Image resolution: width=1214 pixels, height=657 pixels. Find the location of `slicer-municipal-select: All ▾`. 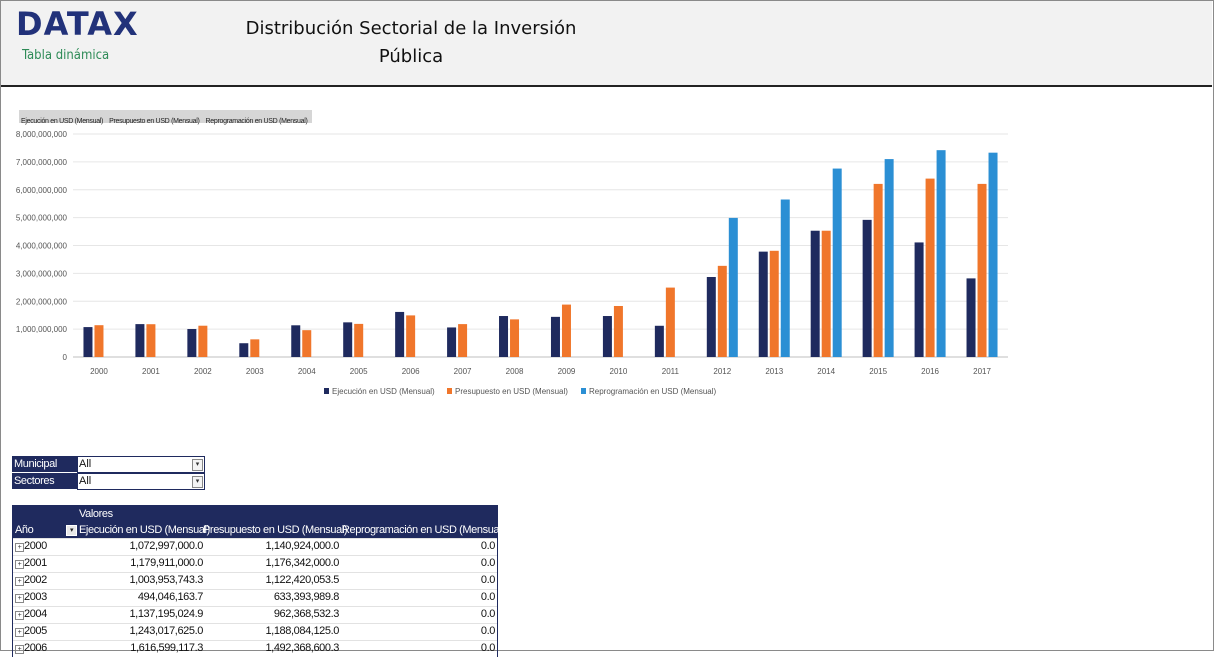

slicer-municipal-select: All ▾ is located at coordinates (141, 464).